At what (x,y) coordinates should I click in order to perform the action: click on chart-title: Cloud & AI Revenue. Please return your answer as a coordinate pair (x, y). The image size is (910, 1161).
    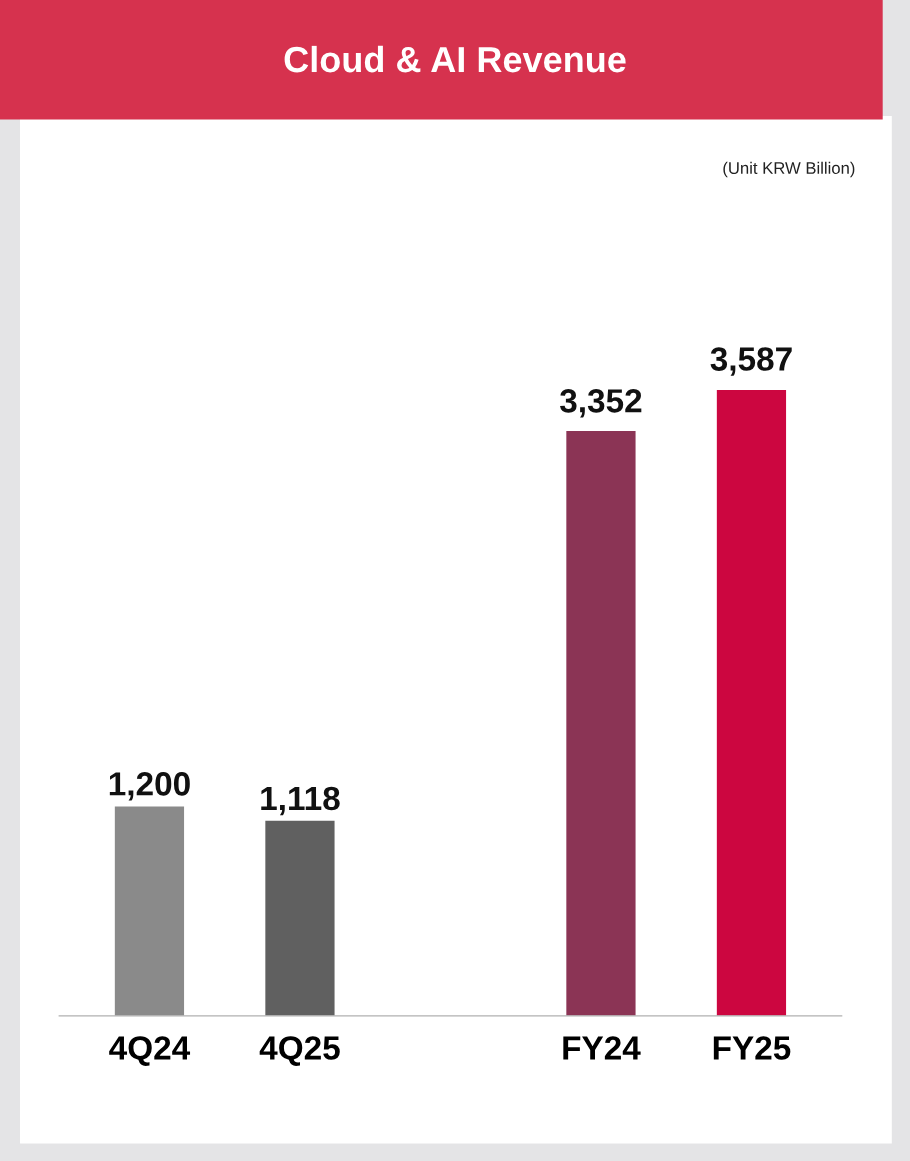
    Looking at the image, I should click on (455, 59).